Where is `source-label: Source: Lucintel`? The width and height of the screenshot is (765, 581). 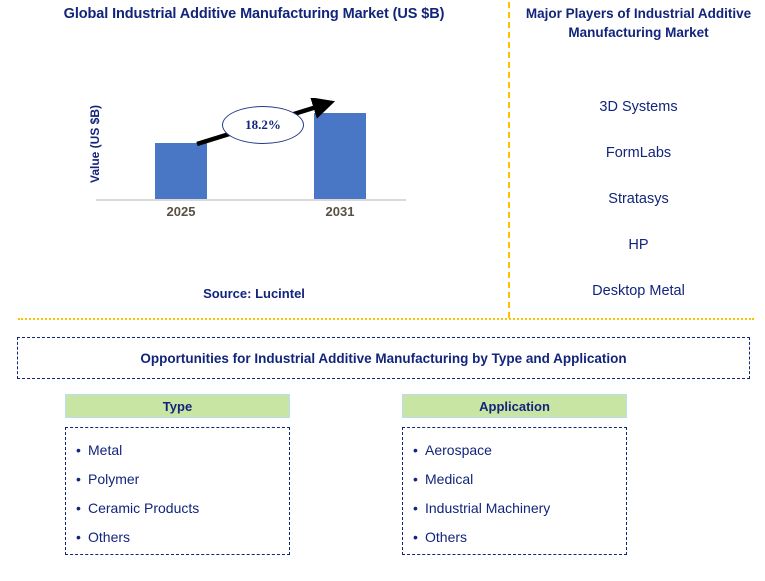 source-label: Source: Lucintel is located at coordinates (254, 293).